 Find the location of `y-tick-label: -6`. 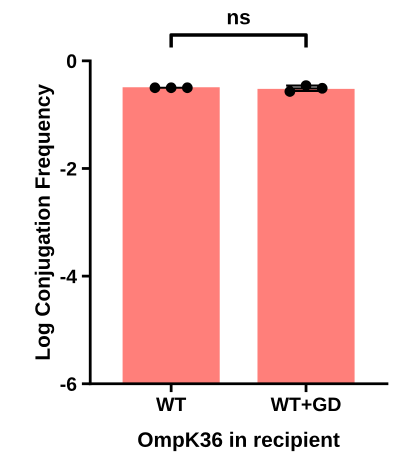

y-tick-label: -6 is located at coordinates (68, 384).